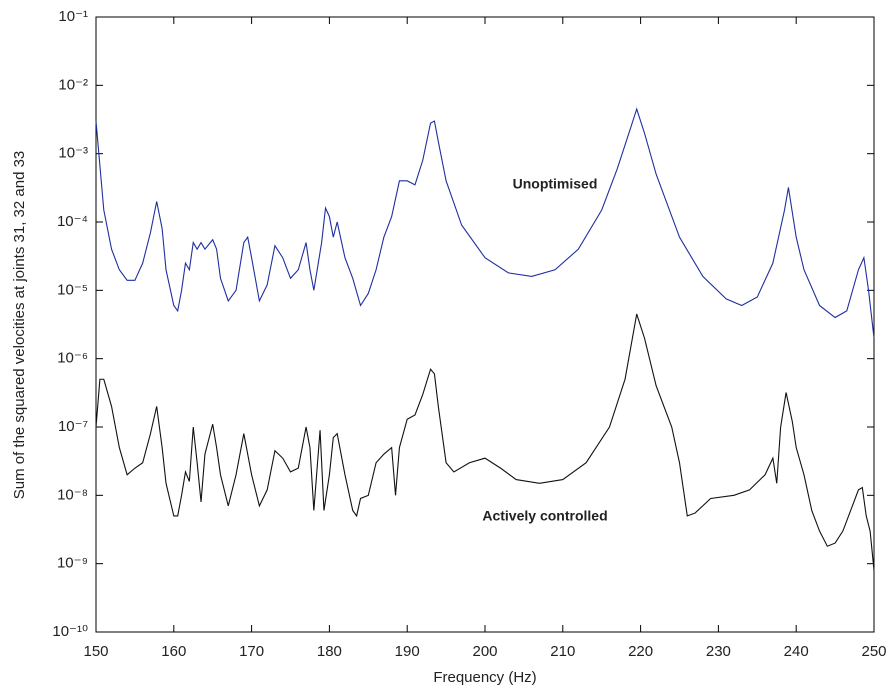 The height and width of the screenshot is (696, 895). What do you see at coordinates (72, 289) in the screenshot?
I see `y-tick-label: 10⁻⁵` at bounding box center [72, 289].